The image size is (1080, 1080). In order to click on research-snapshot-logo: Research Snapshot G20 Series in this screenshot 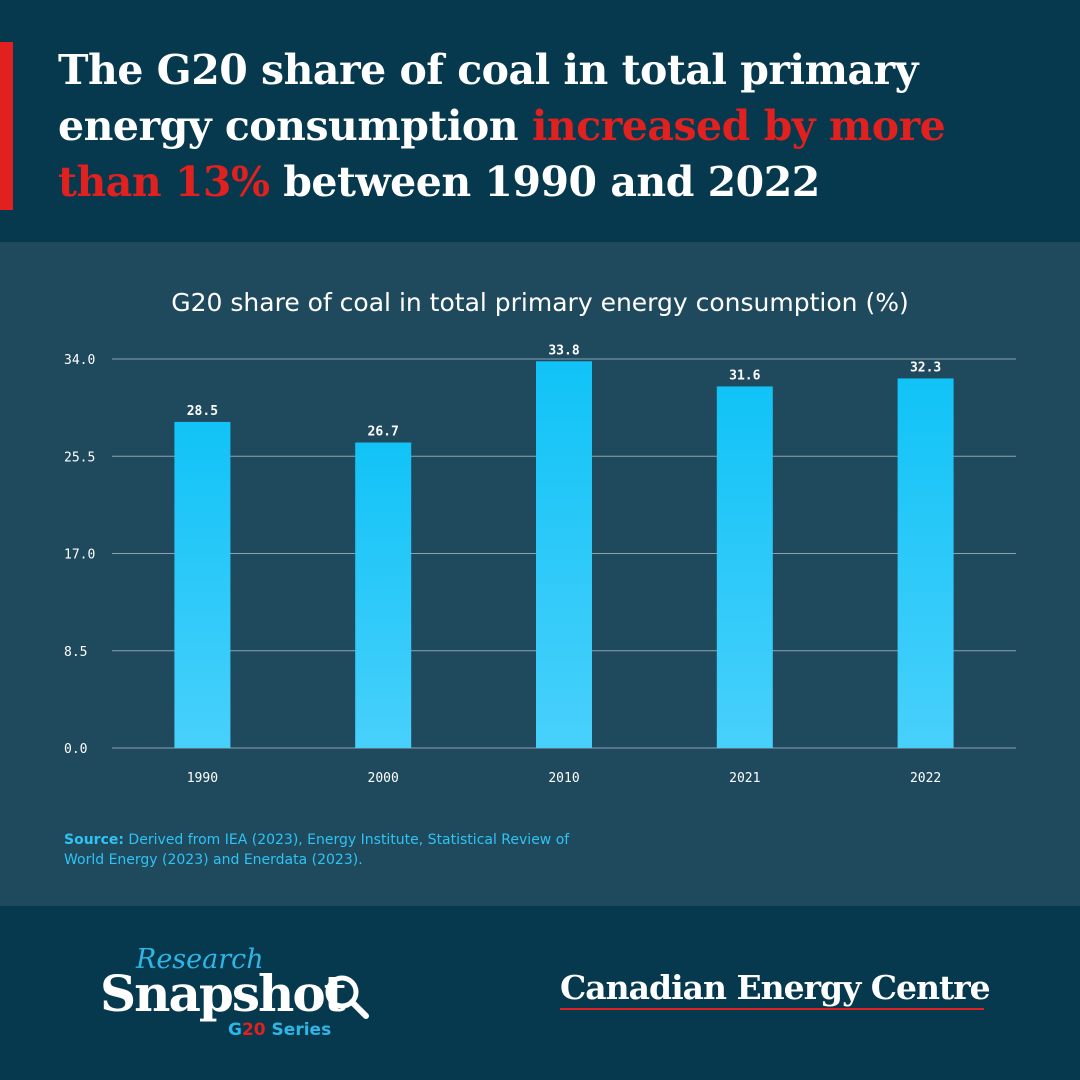, I will do `click(240, 994)`.